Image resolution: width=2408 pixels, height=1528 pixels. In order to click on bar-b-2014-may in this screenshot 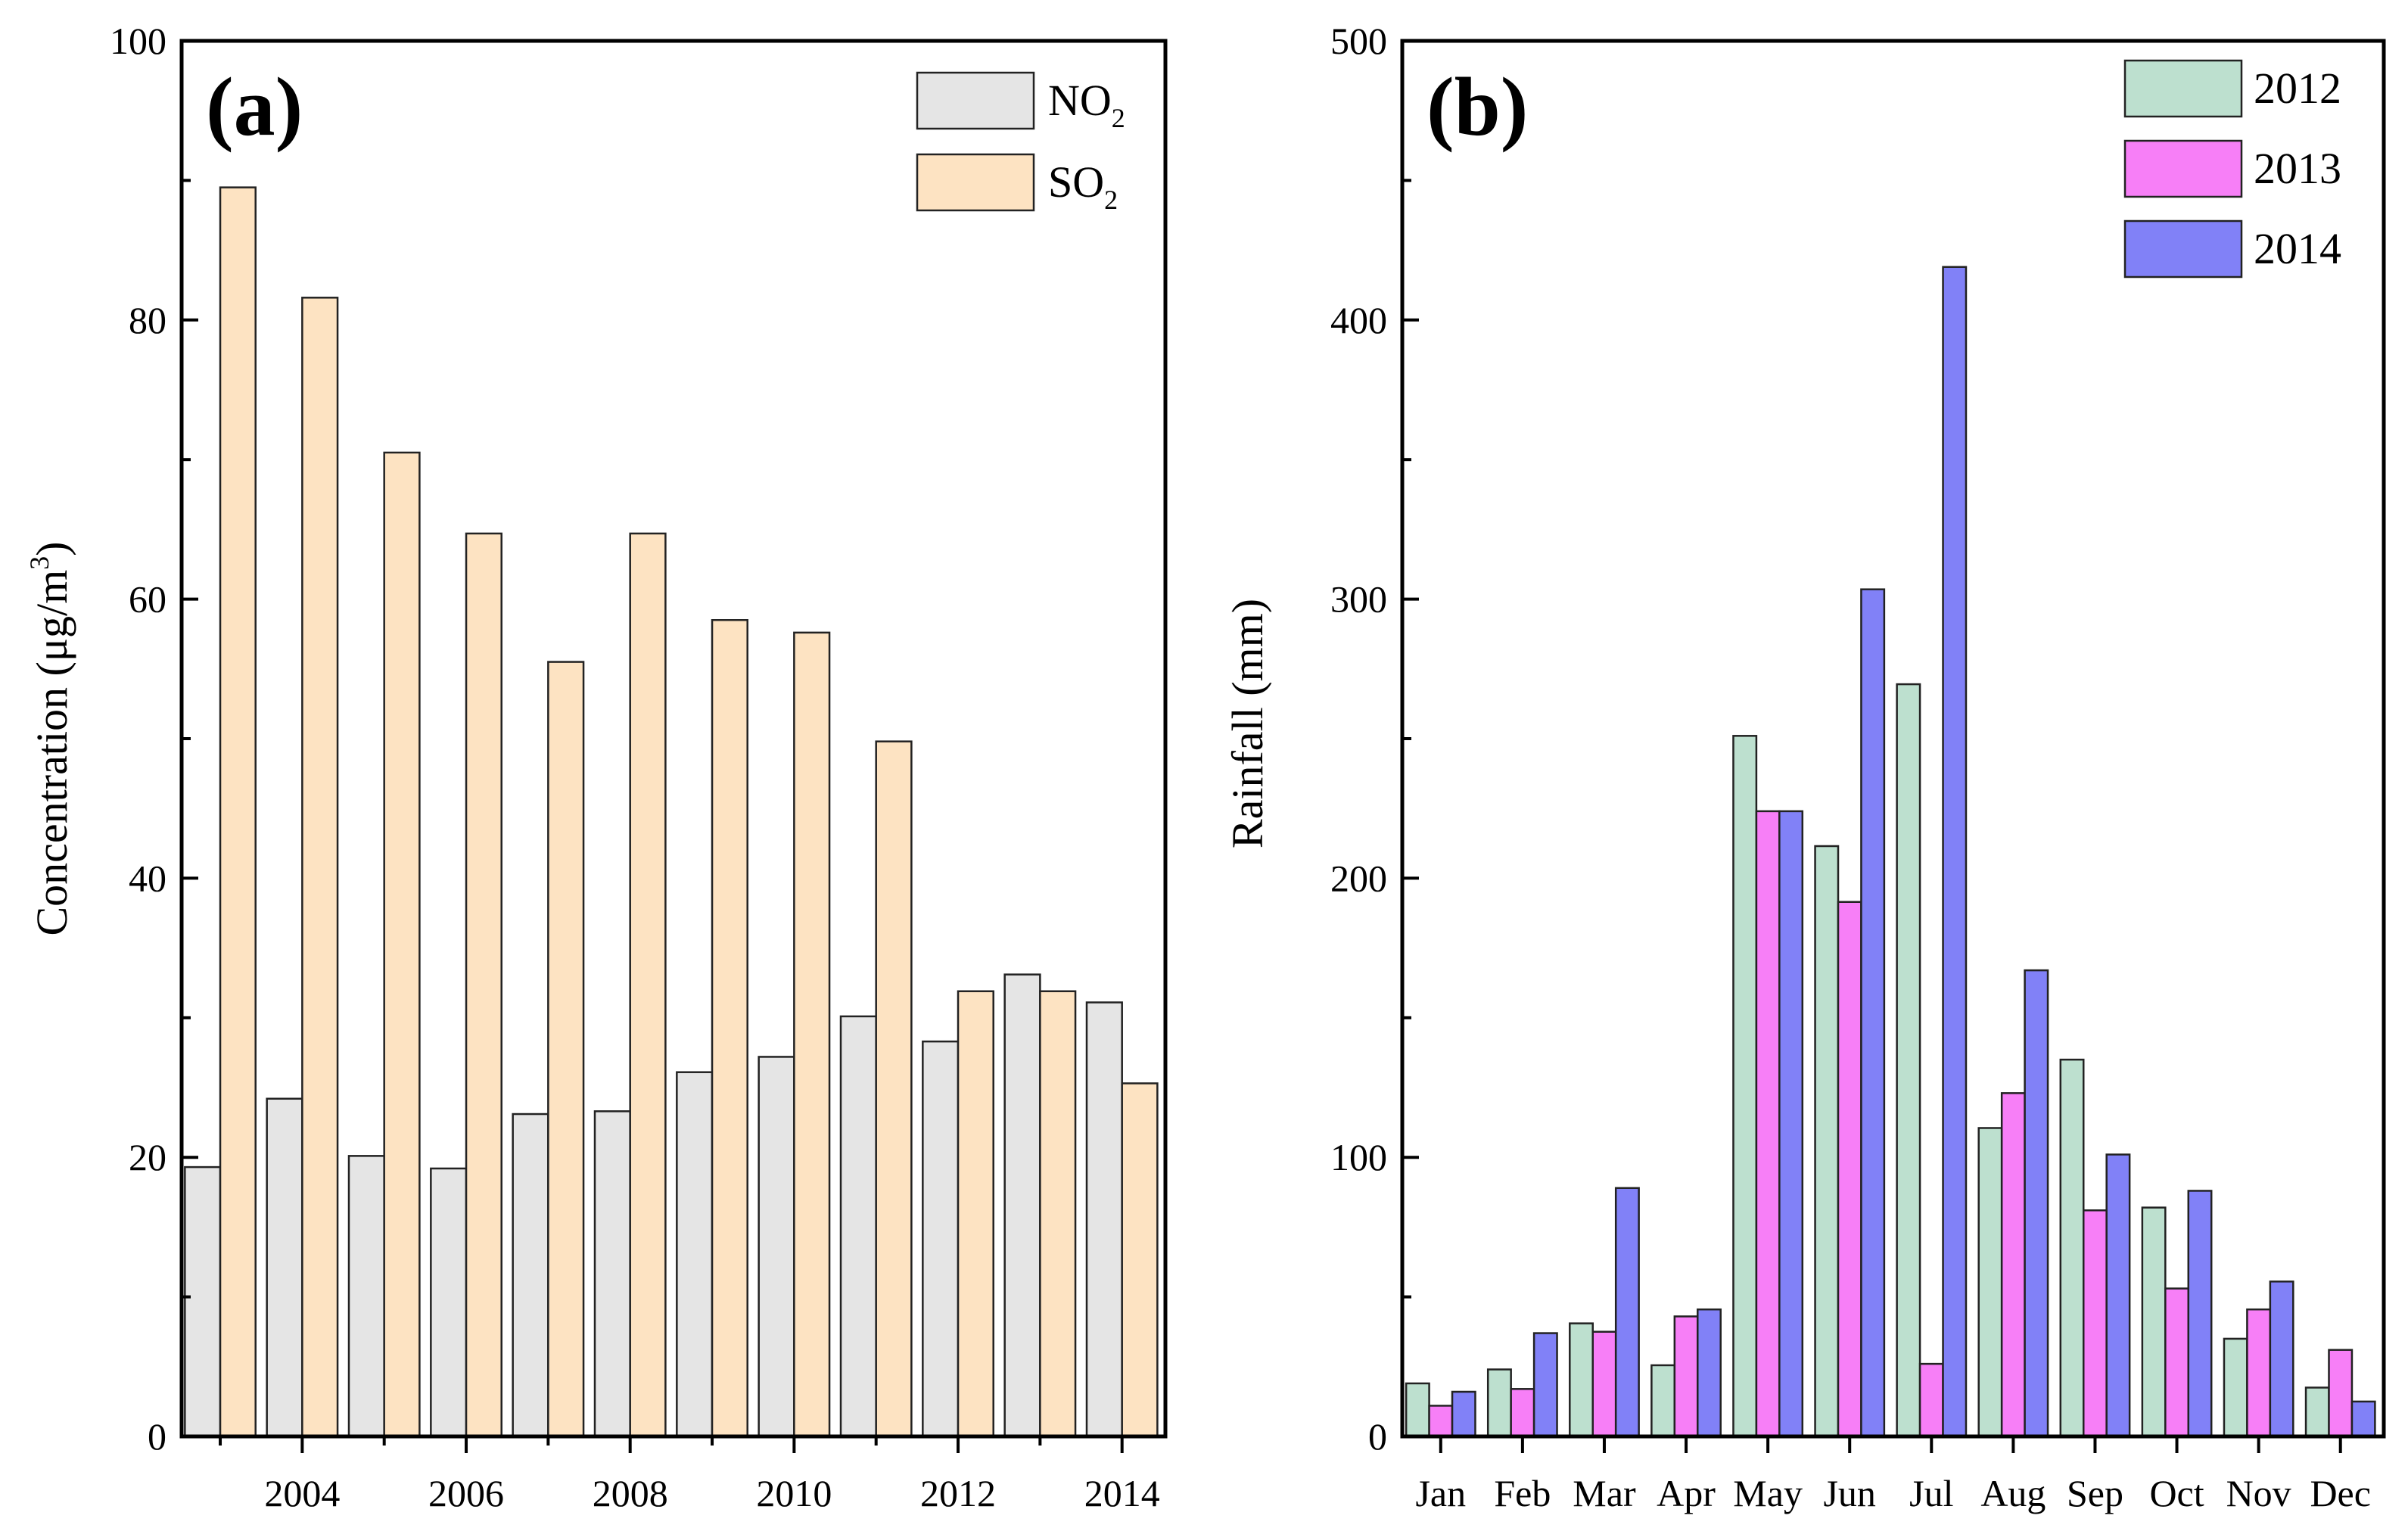, I will do `click(1791, 1124)`.